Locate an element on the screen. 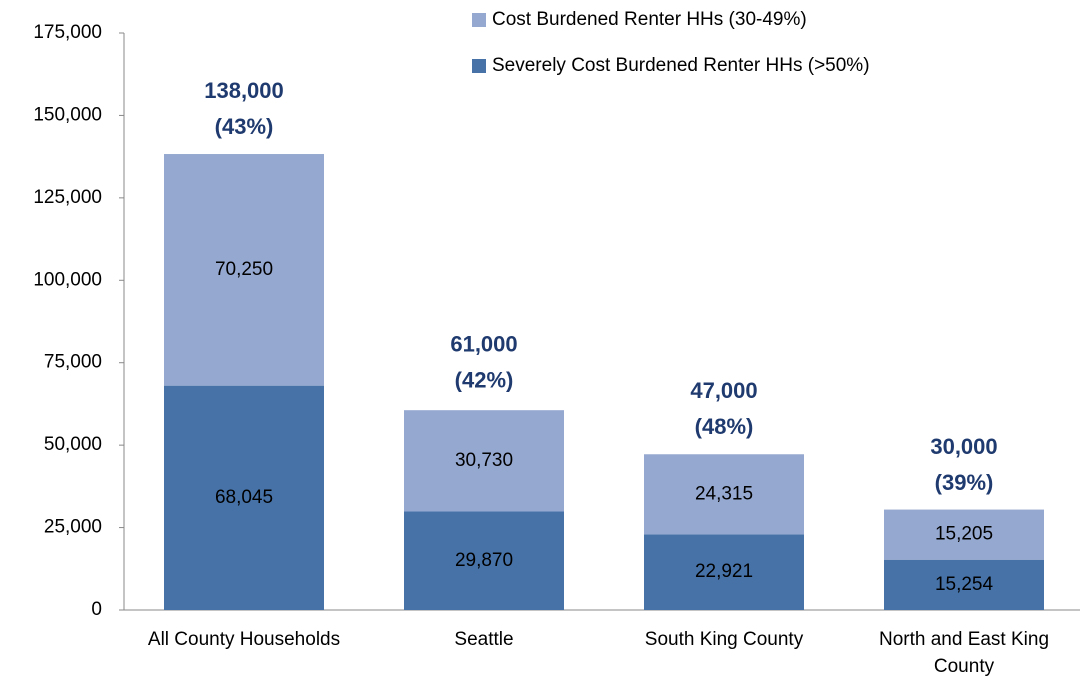 This screenshot has height=688, width=1080. segment-label: 68,045 is located at coordinates (244, 497).